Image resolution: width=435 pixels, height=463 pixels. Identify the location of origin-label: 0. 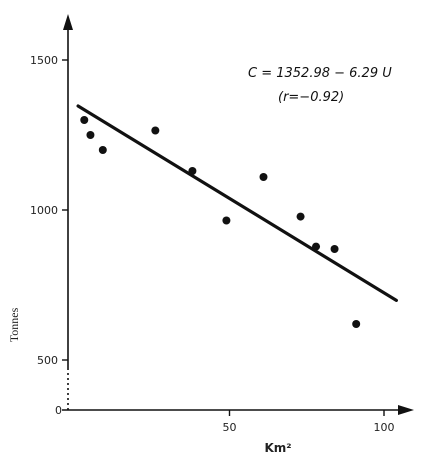
(58, 410).